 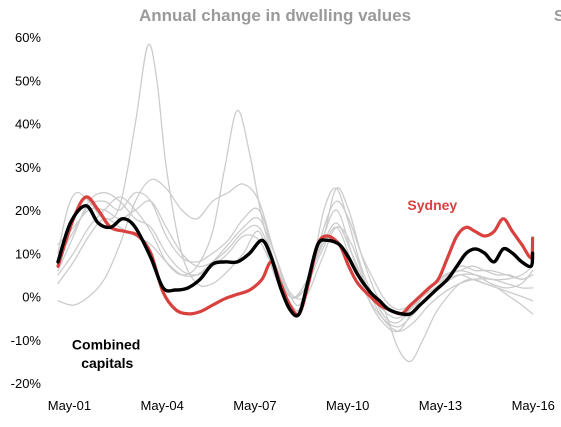 I want to click on chart-title: Annual change in dwelling values, so click(x=275, y=15).